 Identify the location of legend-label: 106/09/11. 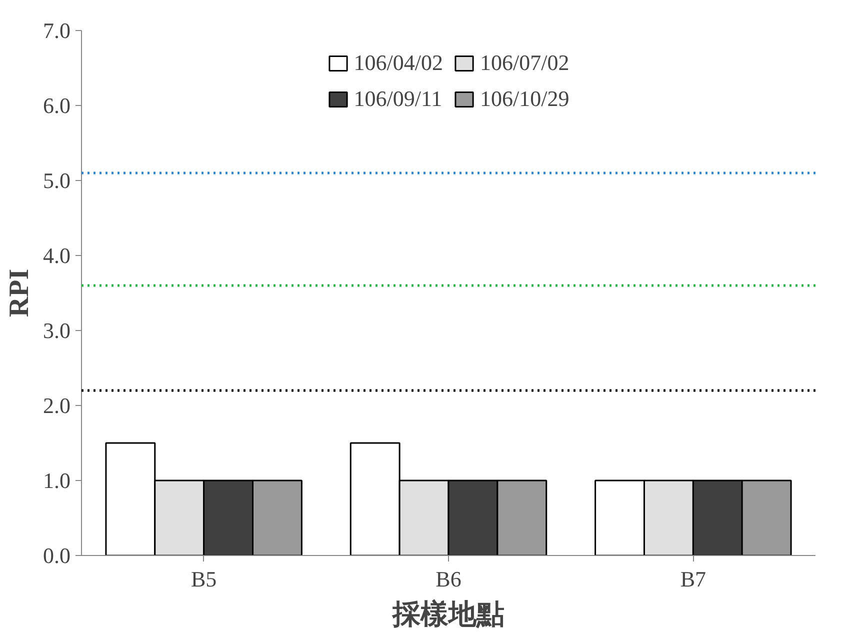
(398, 99).